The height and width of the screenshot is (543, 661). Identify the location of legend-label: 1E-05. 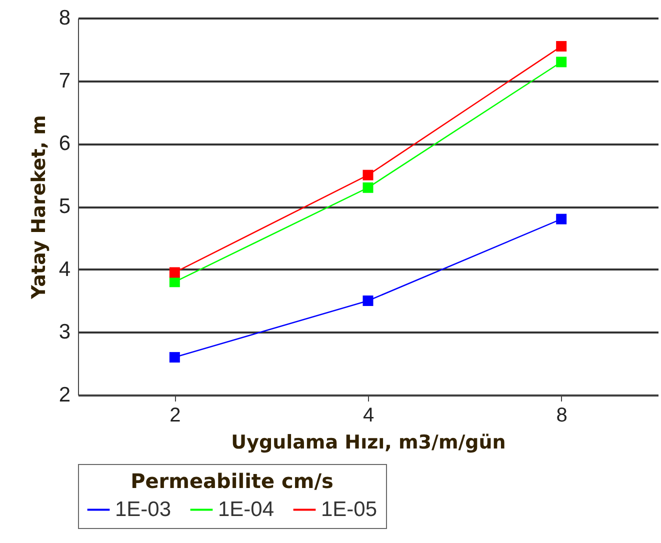
(349, 509).